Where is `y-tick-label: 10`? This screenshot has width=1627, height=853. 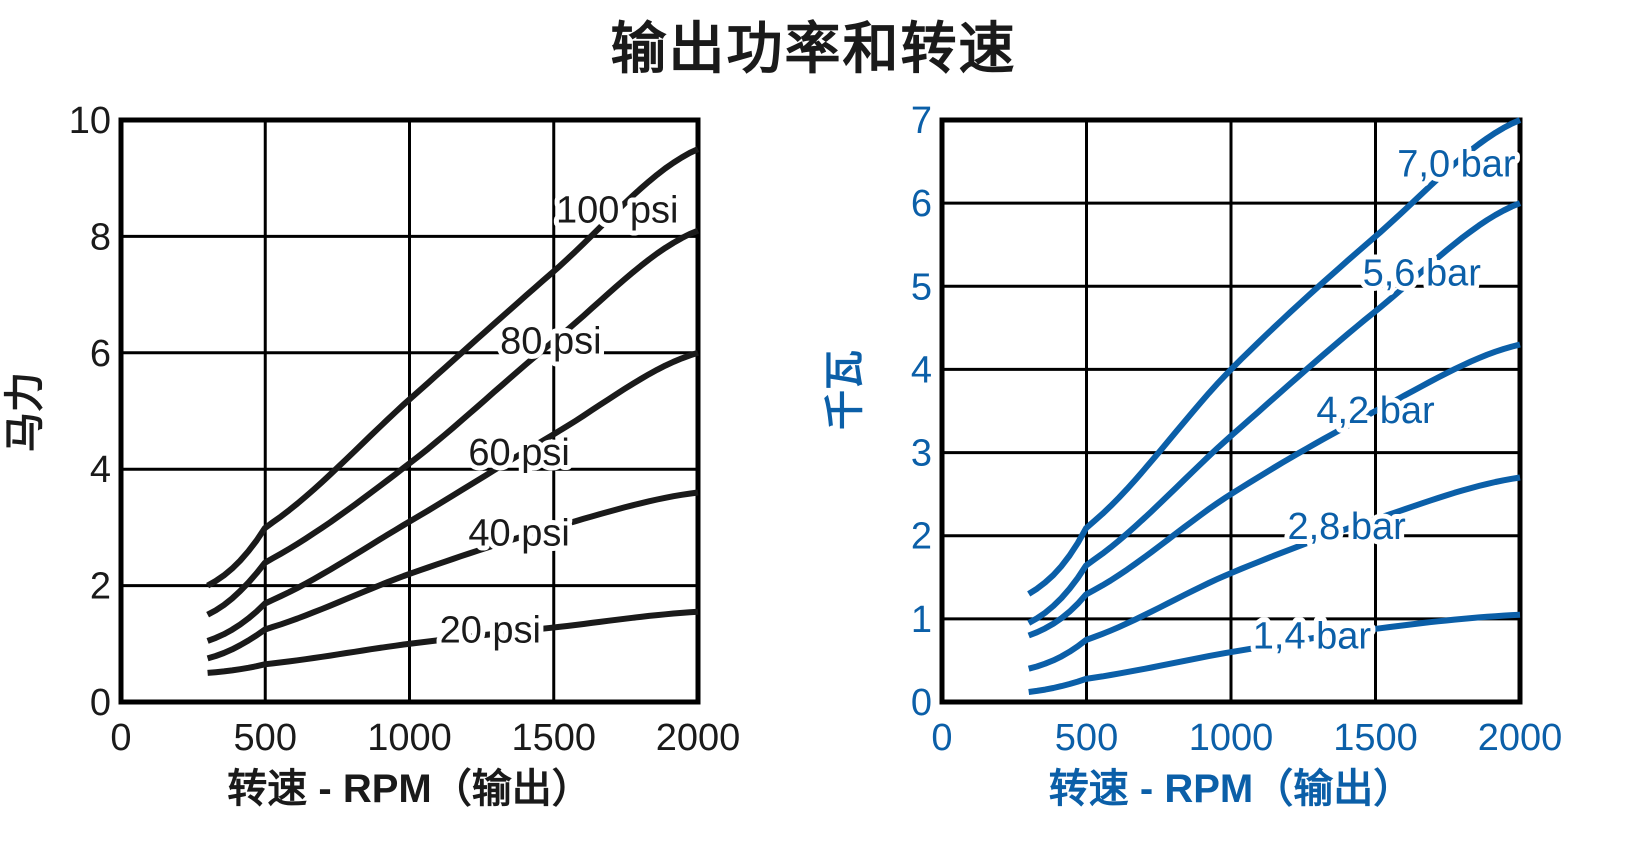 y-tick-label: 10 is located at coordinates (90, 121).